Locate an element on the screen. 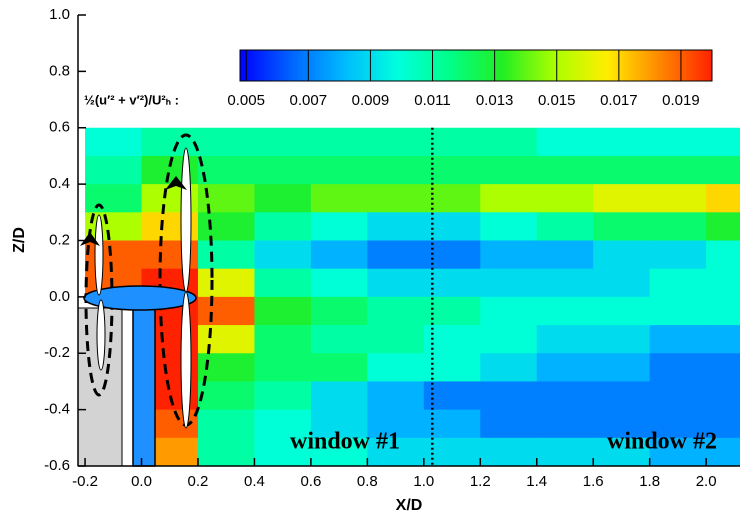 This screenshot has height=517, width=743. x-tick-label: -0.2 is located at coordinates (85, 481).